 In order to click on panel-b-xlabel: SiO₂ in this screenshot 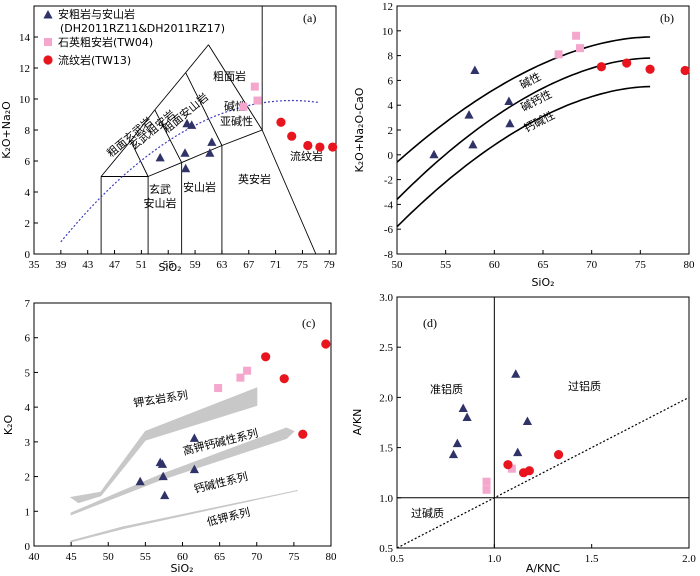, I will do `click(542, 282)`.